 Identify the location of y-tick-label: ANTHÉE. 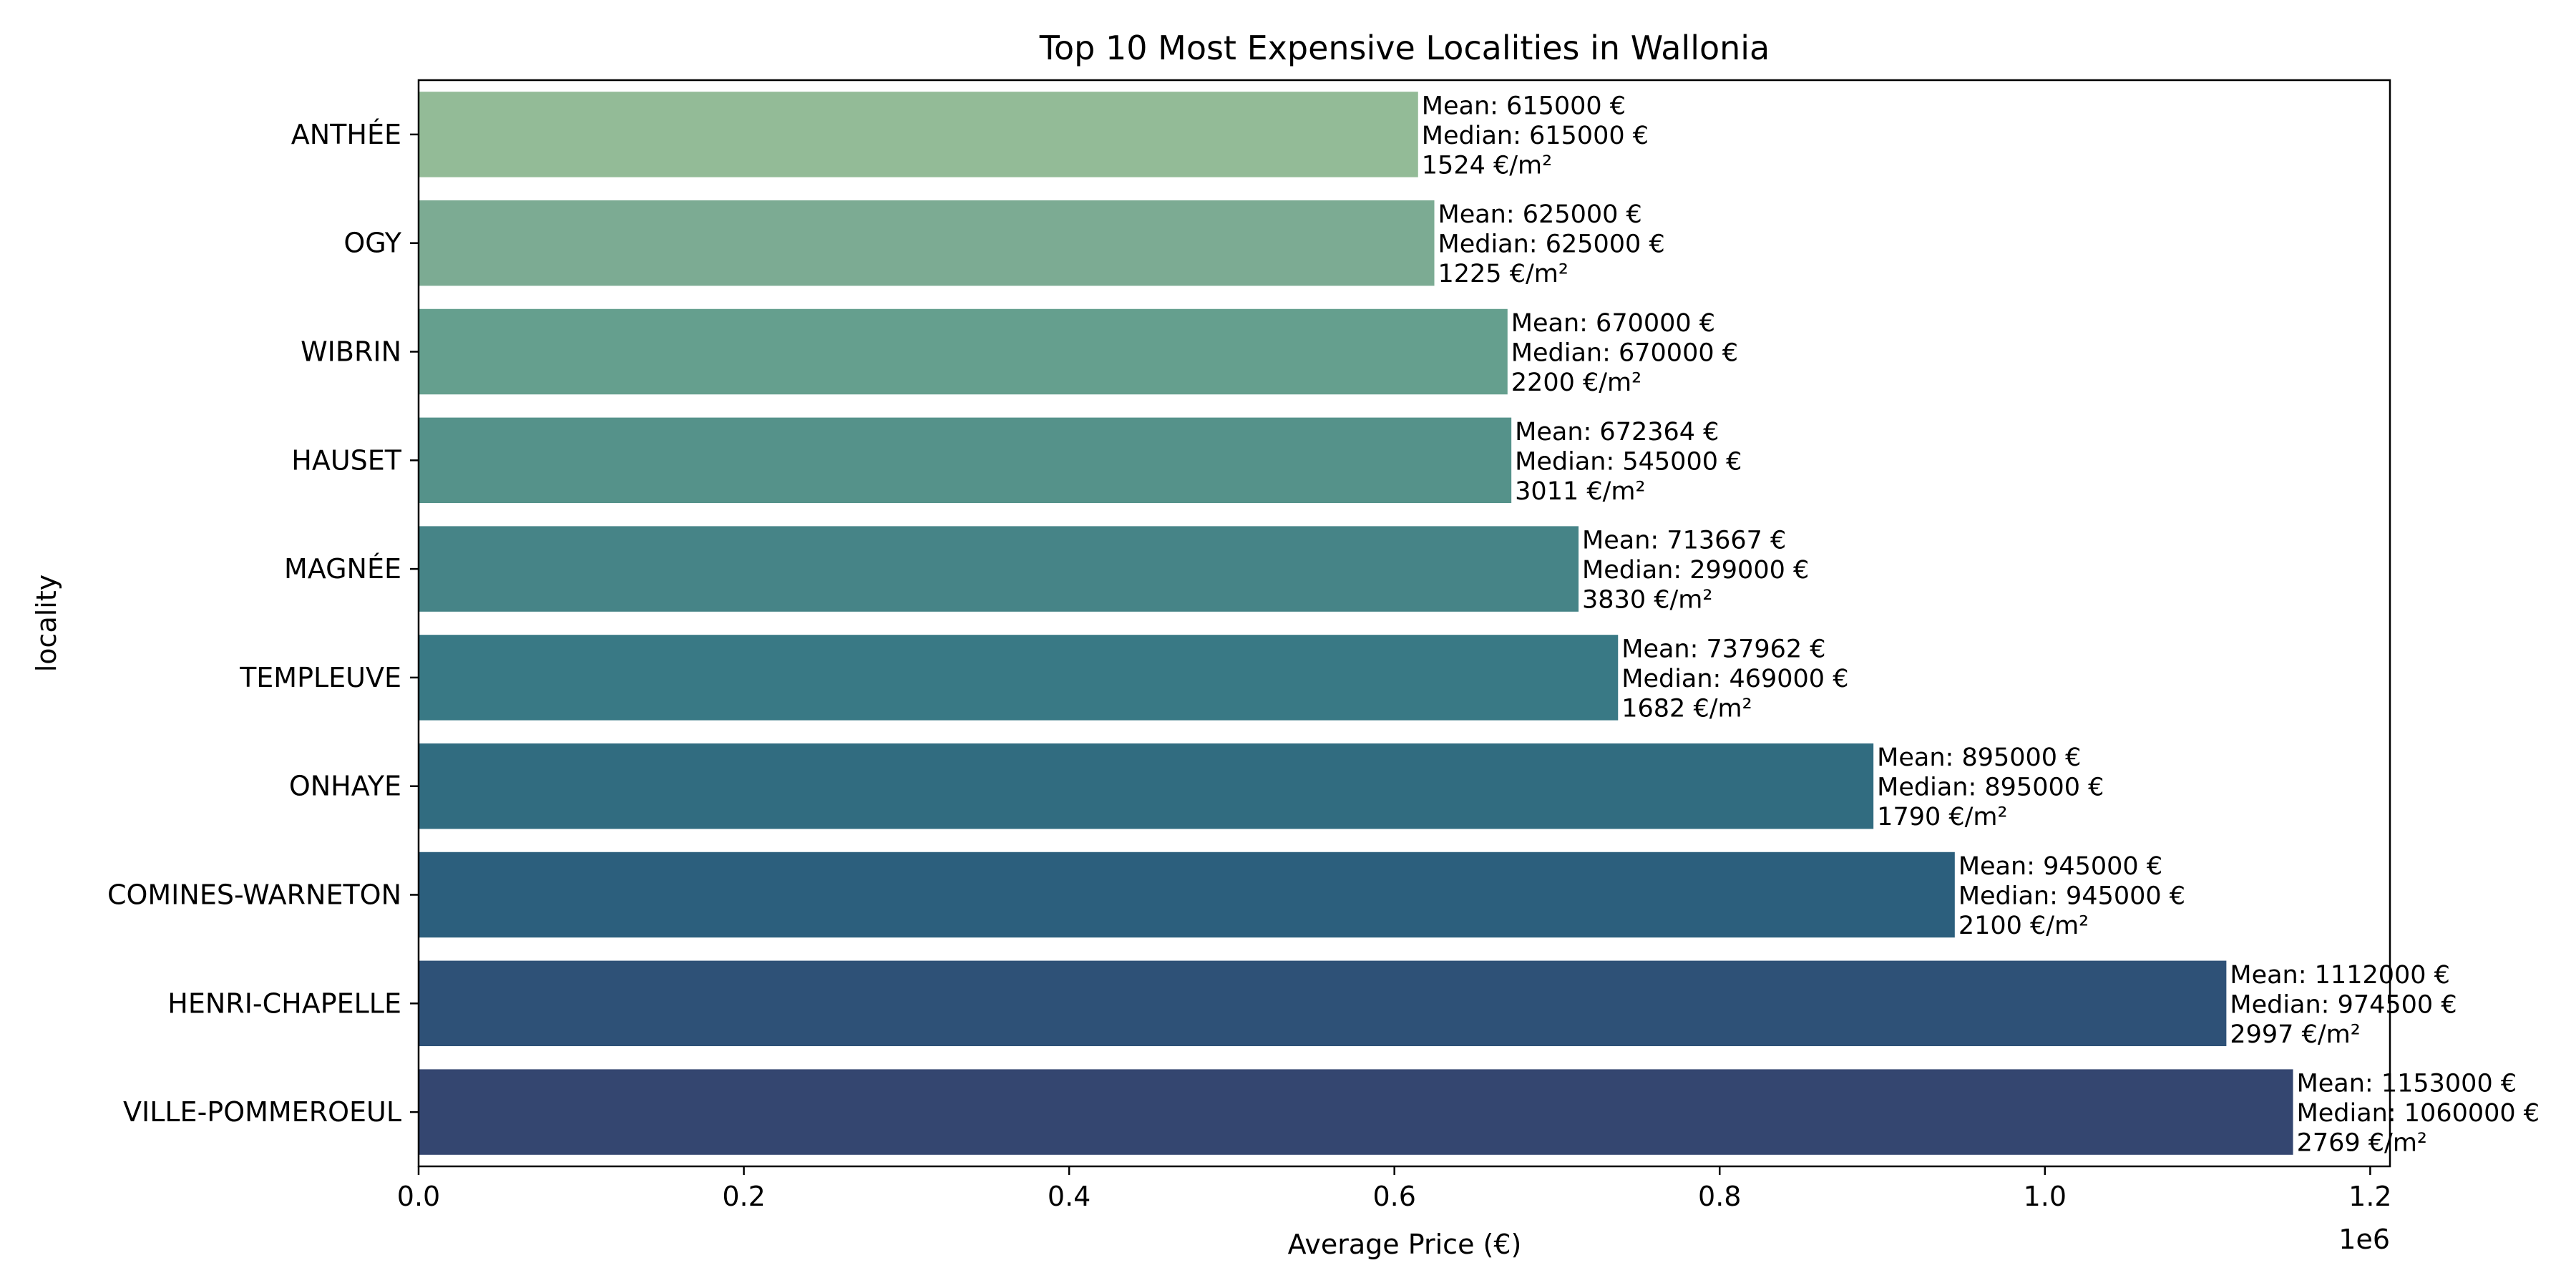
(346, 134).